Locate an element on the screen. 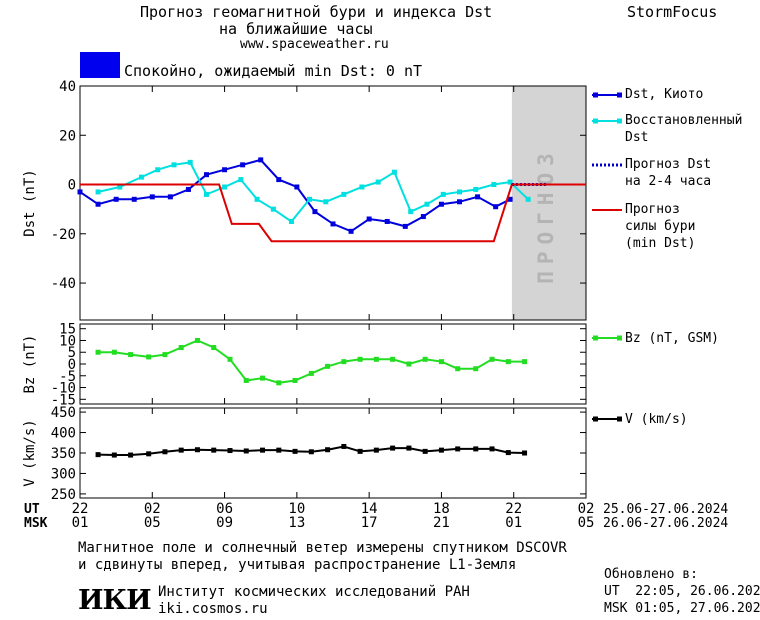 This screenshot has height=620, width=760. chart-subtitle: на ближайшие часы is located at coordinates (296, 29).